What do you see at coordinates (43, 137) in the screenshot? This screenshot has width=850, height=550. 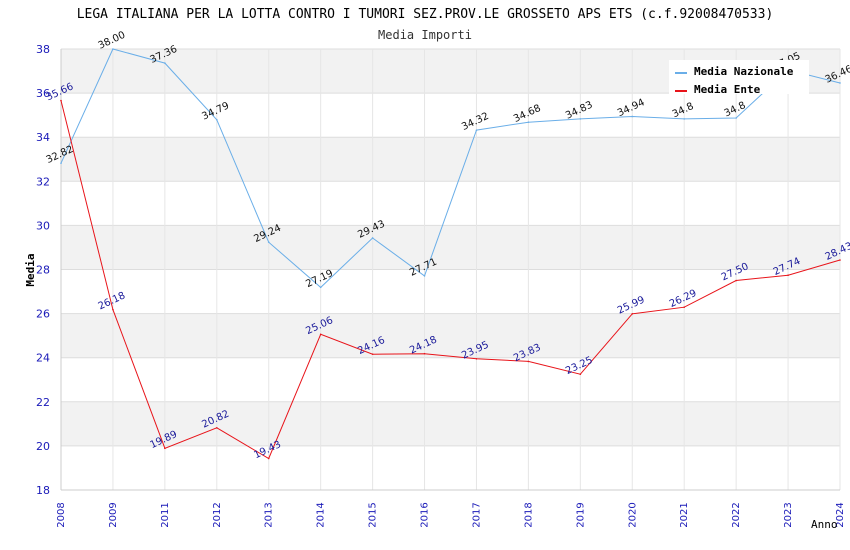 I see `y-tick-label: 34` at bounding box center [43, 137].